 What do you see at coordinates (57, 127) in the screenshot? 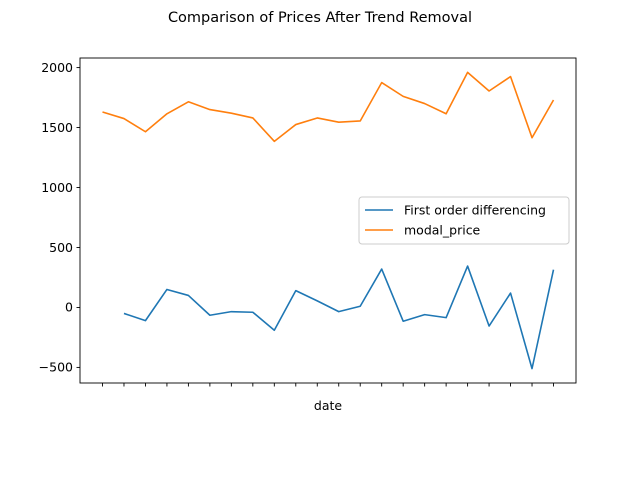
I see `y-tick-label: 1500` at bounding box center [57, 127].